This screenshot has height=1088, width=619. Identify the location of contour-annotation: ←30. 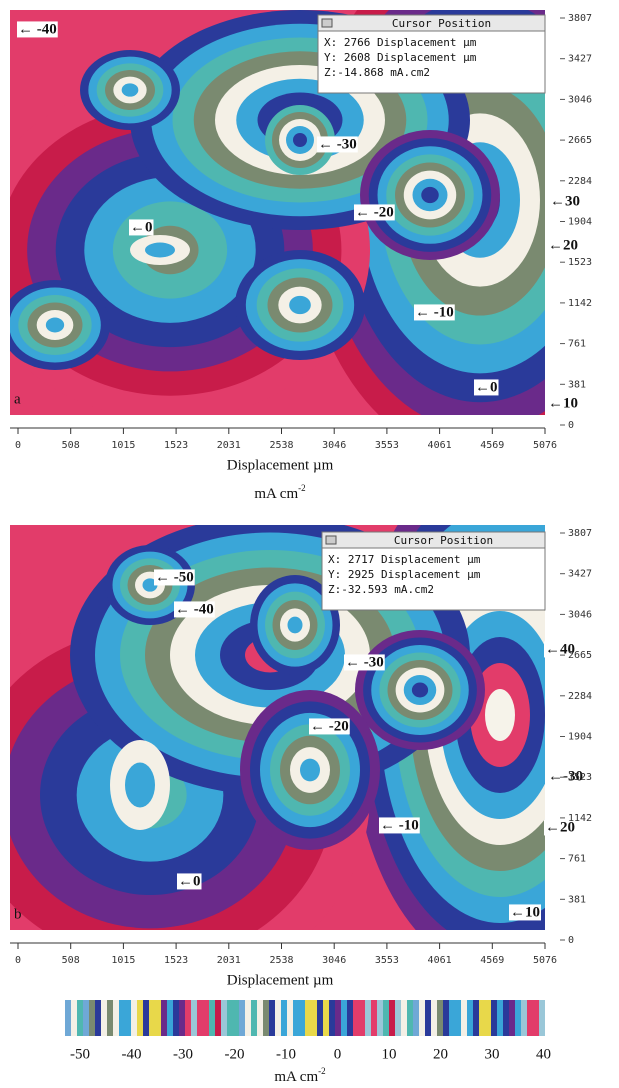
(565, 201).